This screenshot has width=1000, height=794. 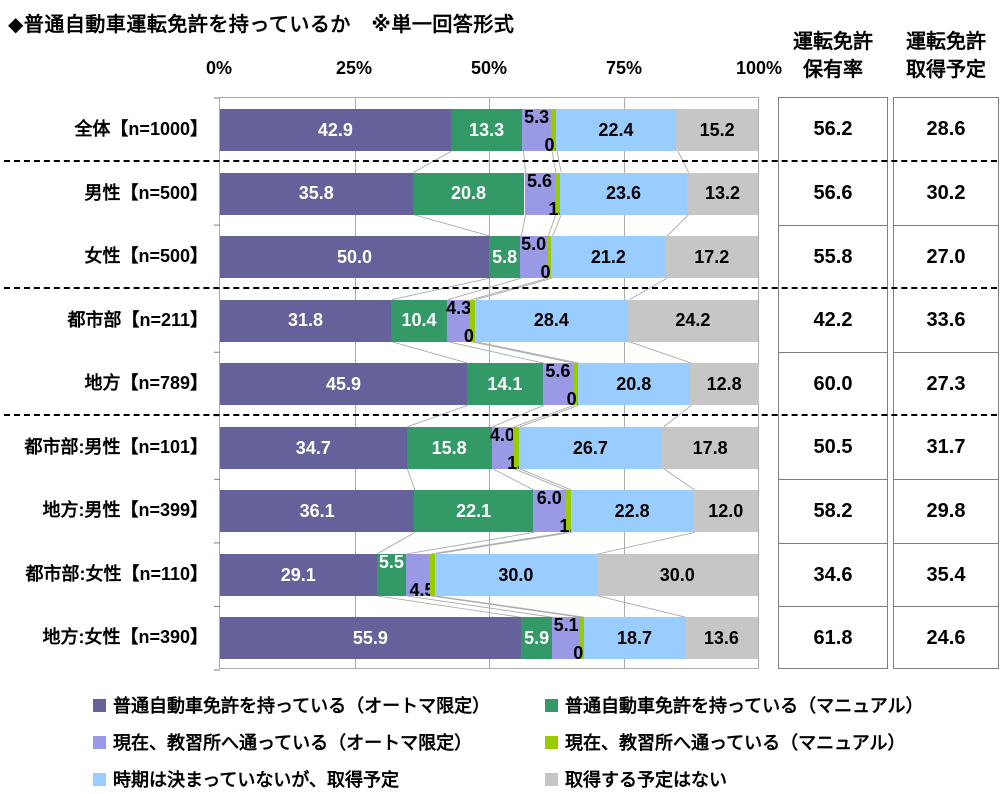 What do you see at coordinates (623, 193) in the screenshot?
I see `value-label: 23.6` at bounding box center [623, 193].